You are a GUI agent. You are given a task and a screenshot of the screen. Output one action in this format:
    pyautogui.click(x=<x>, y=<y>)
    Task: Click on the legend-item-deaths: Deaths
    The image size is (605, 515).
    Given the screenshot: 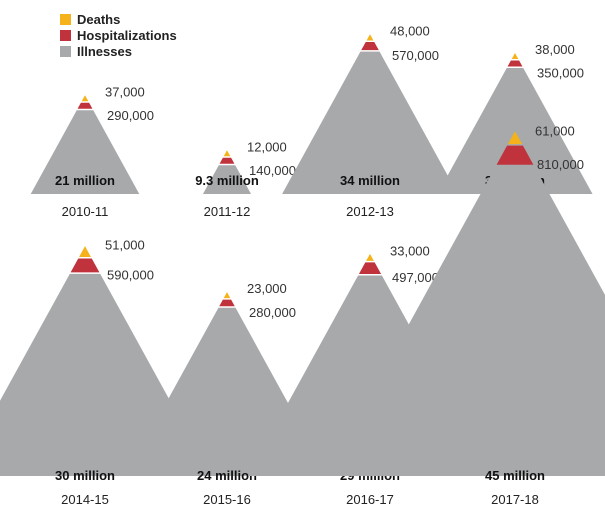 What is the action you would take?
    pyautogui.click(x=90, y=19)
    